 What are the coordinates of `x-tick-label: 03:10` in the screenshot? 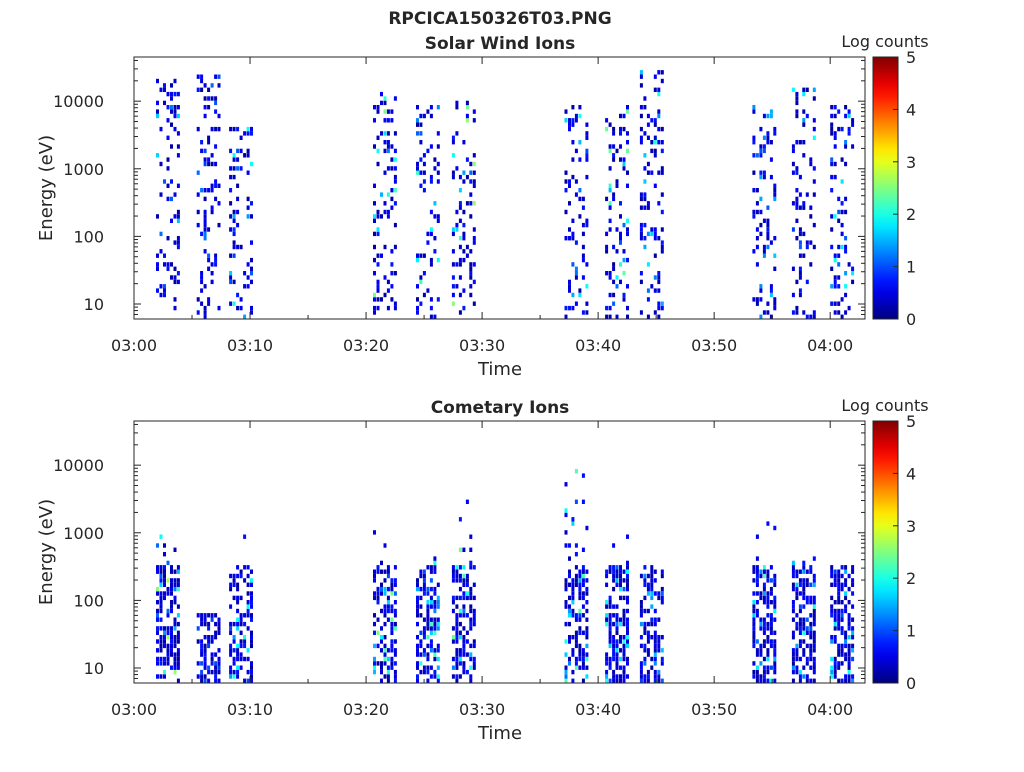 It's located at (250, 709).